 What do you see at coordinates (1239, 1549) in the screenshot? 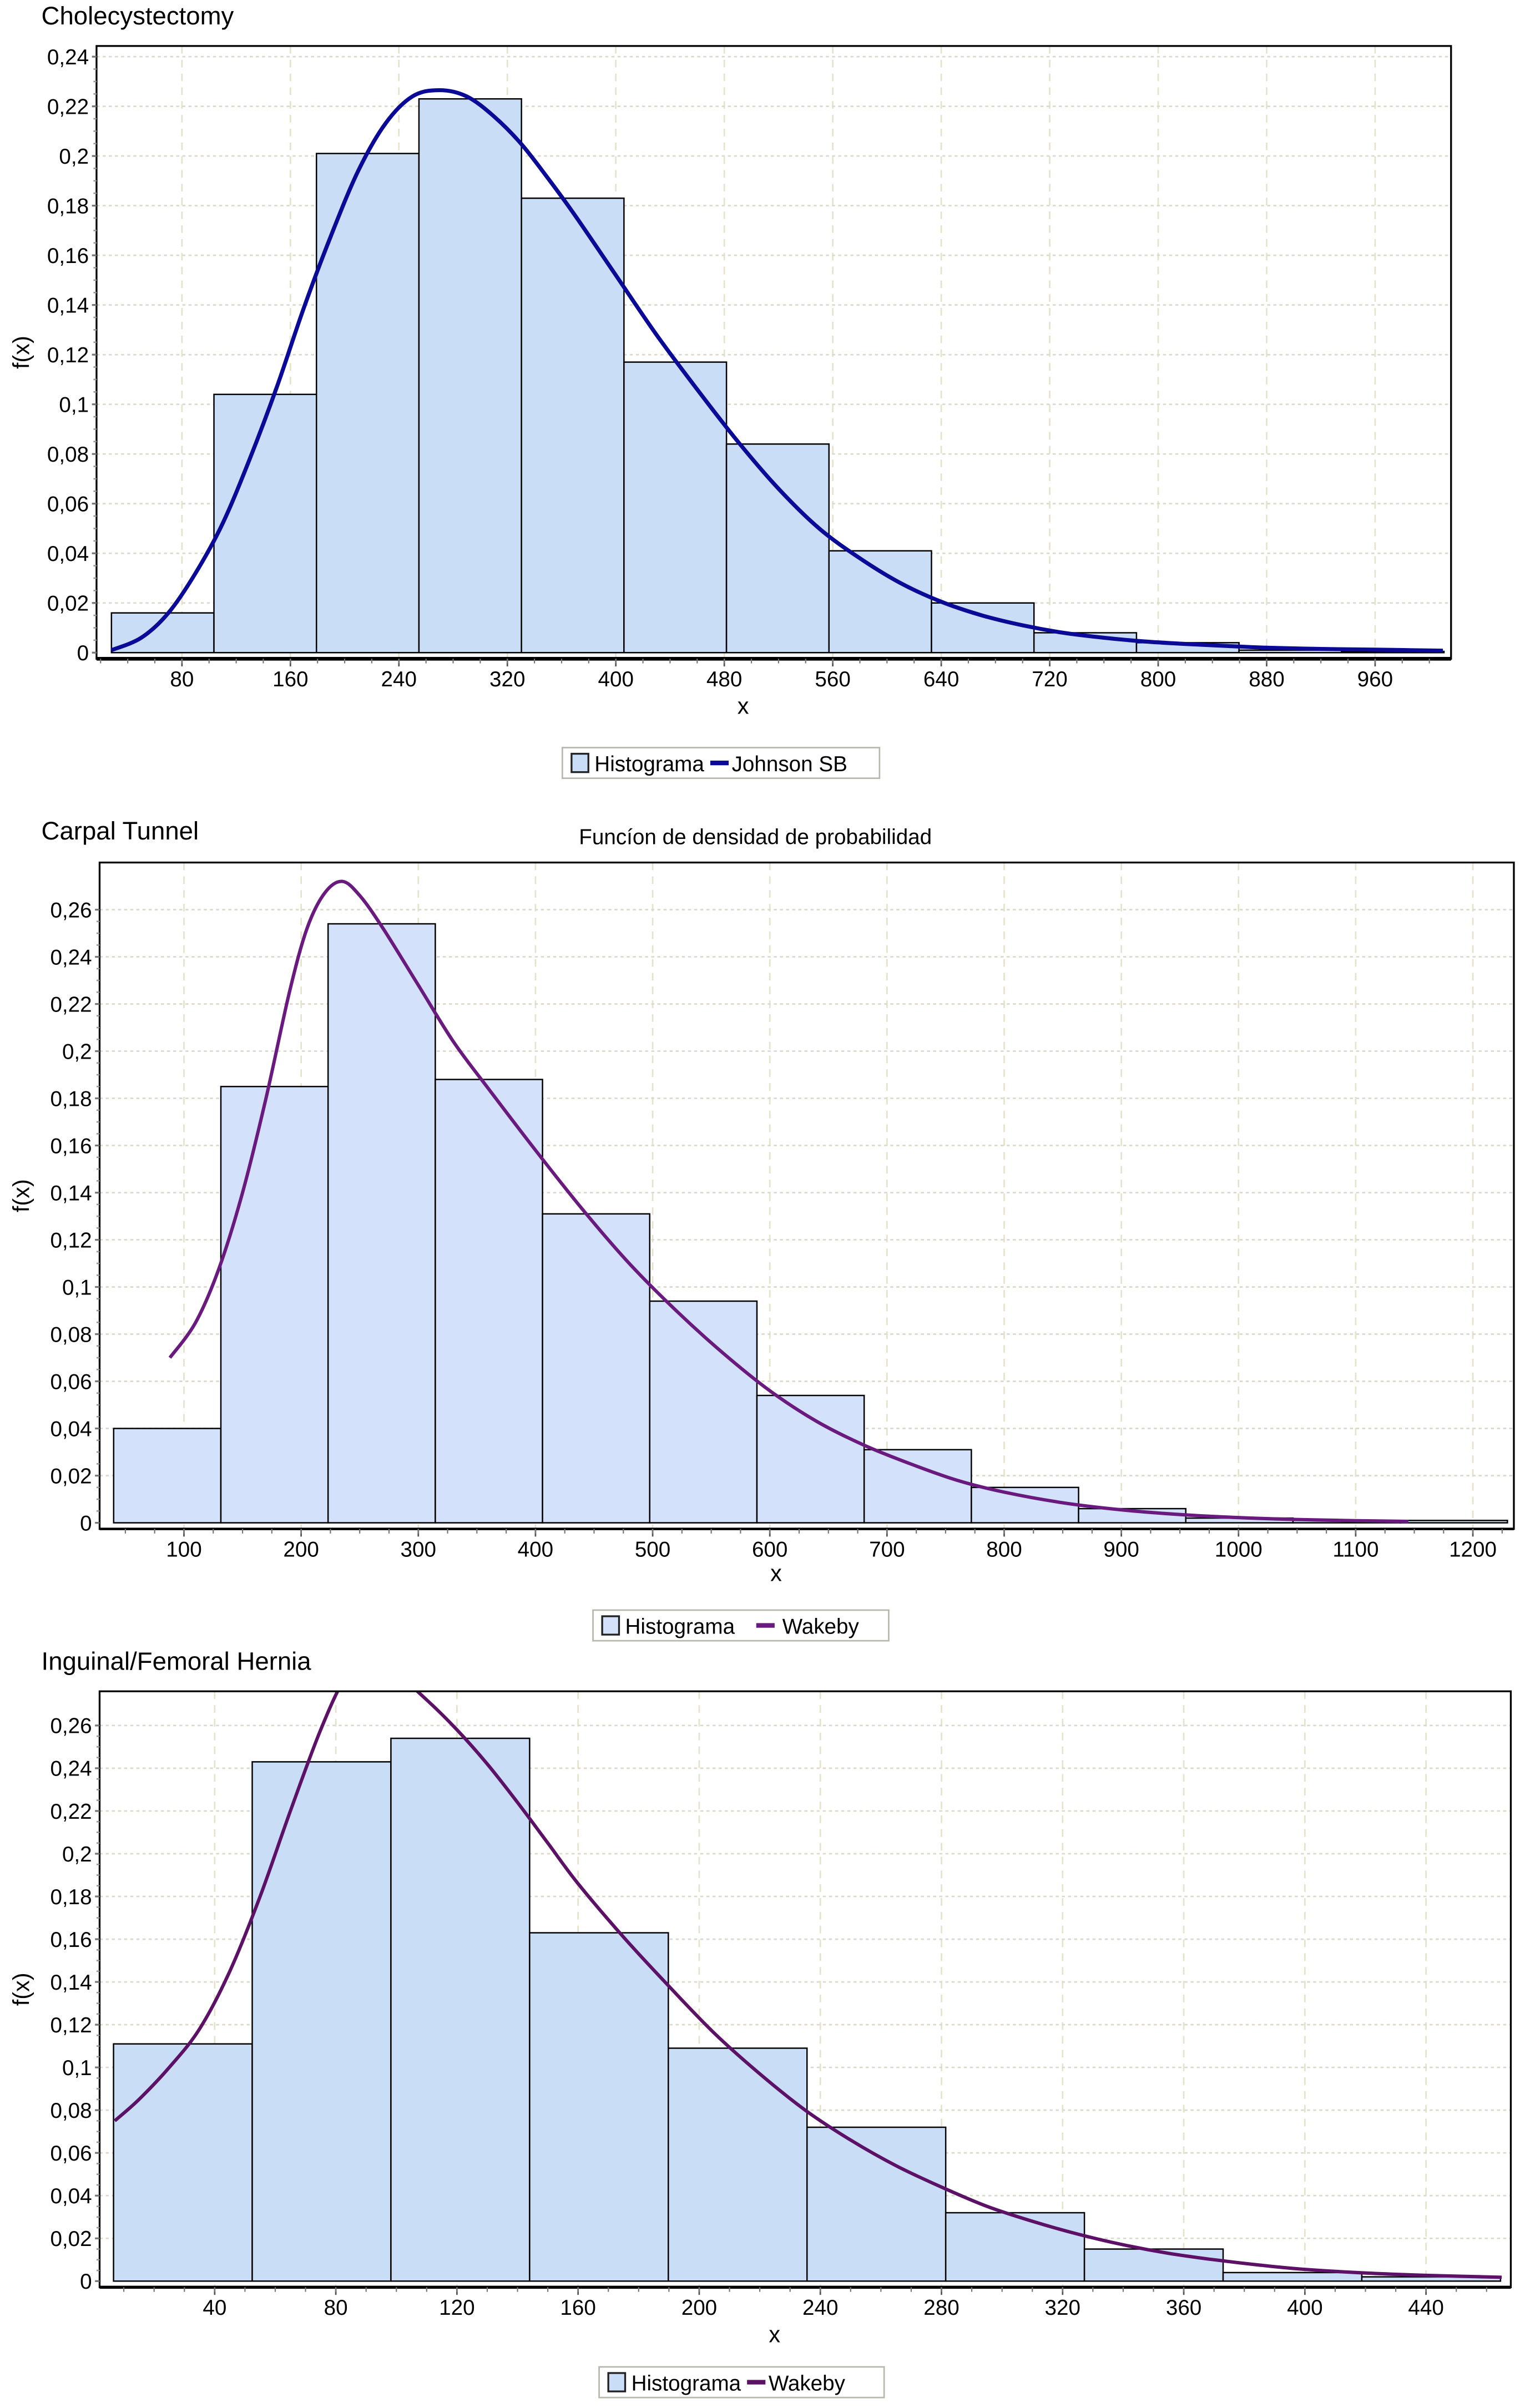
I see `x-tick-label: 1000` at bounding box center [1239, 1549].